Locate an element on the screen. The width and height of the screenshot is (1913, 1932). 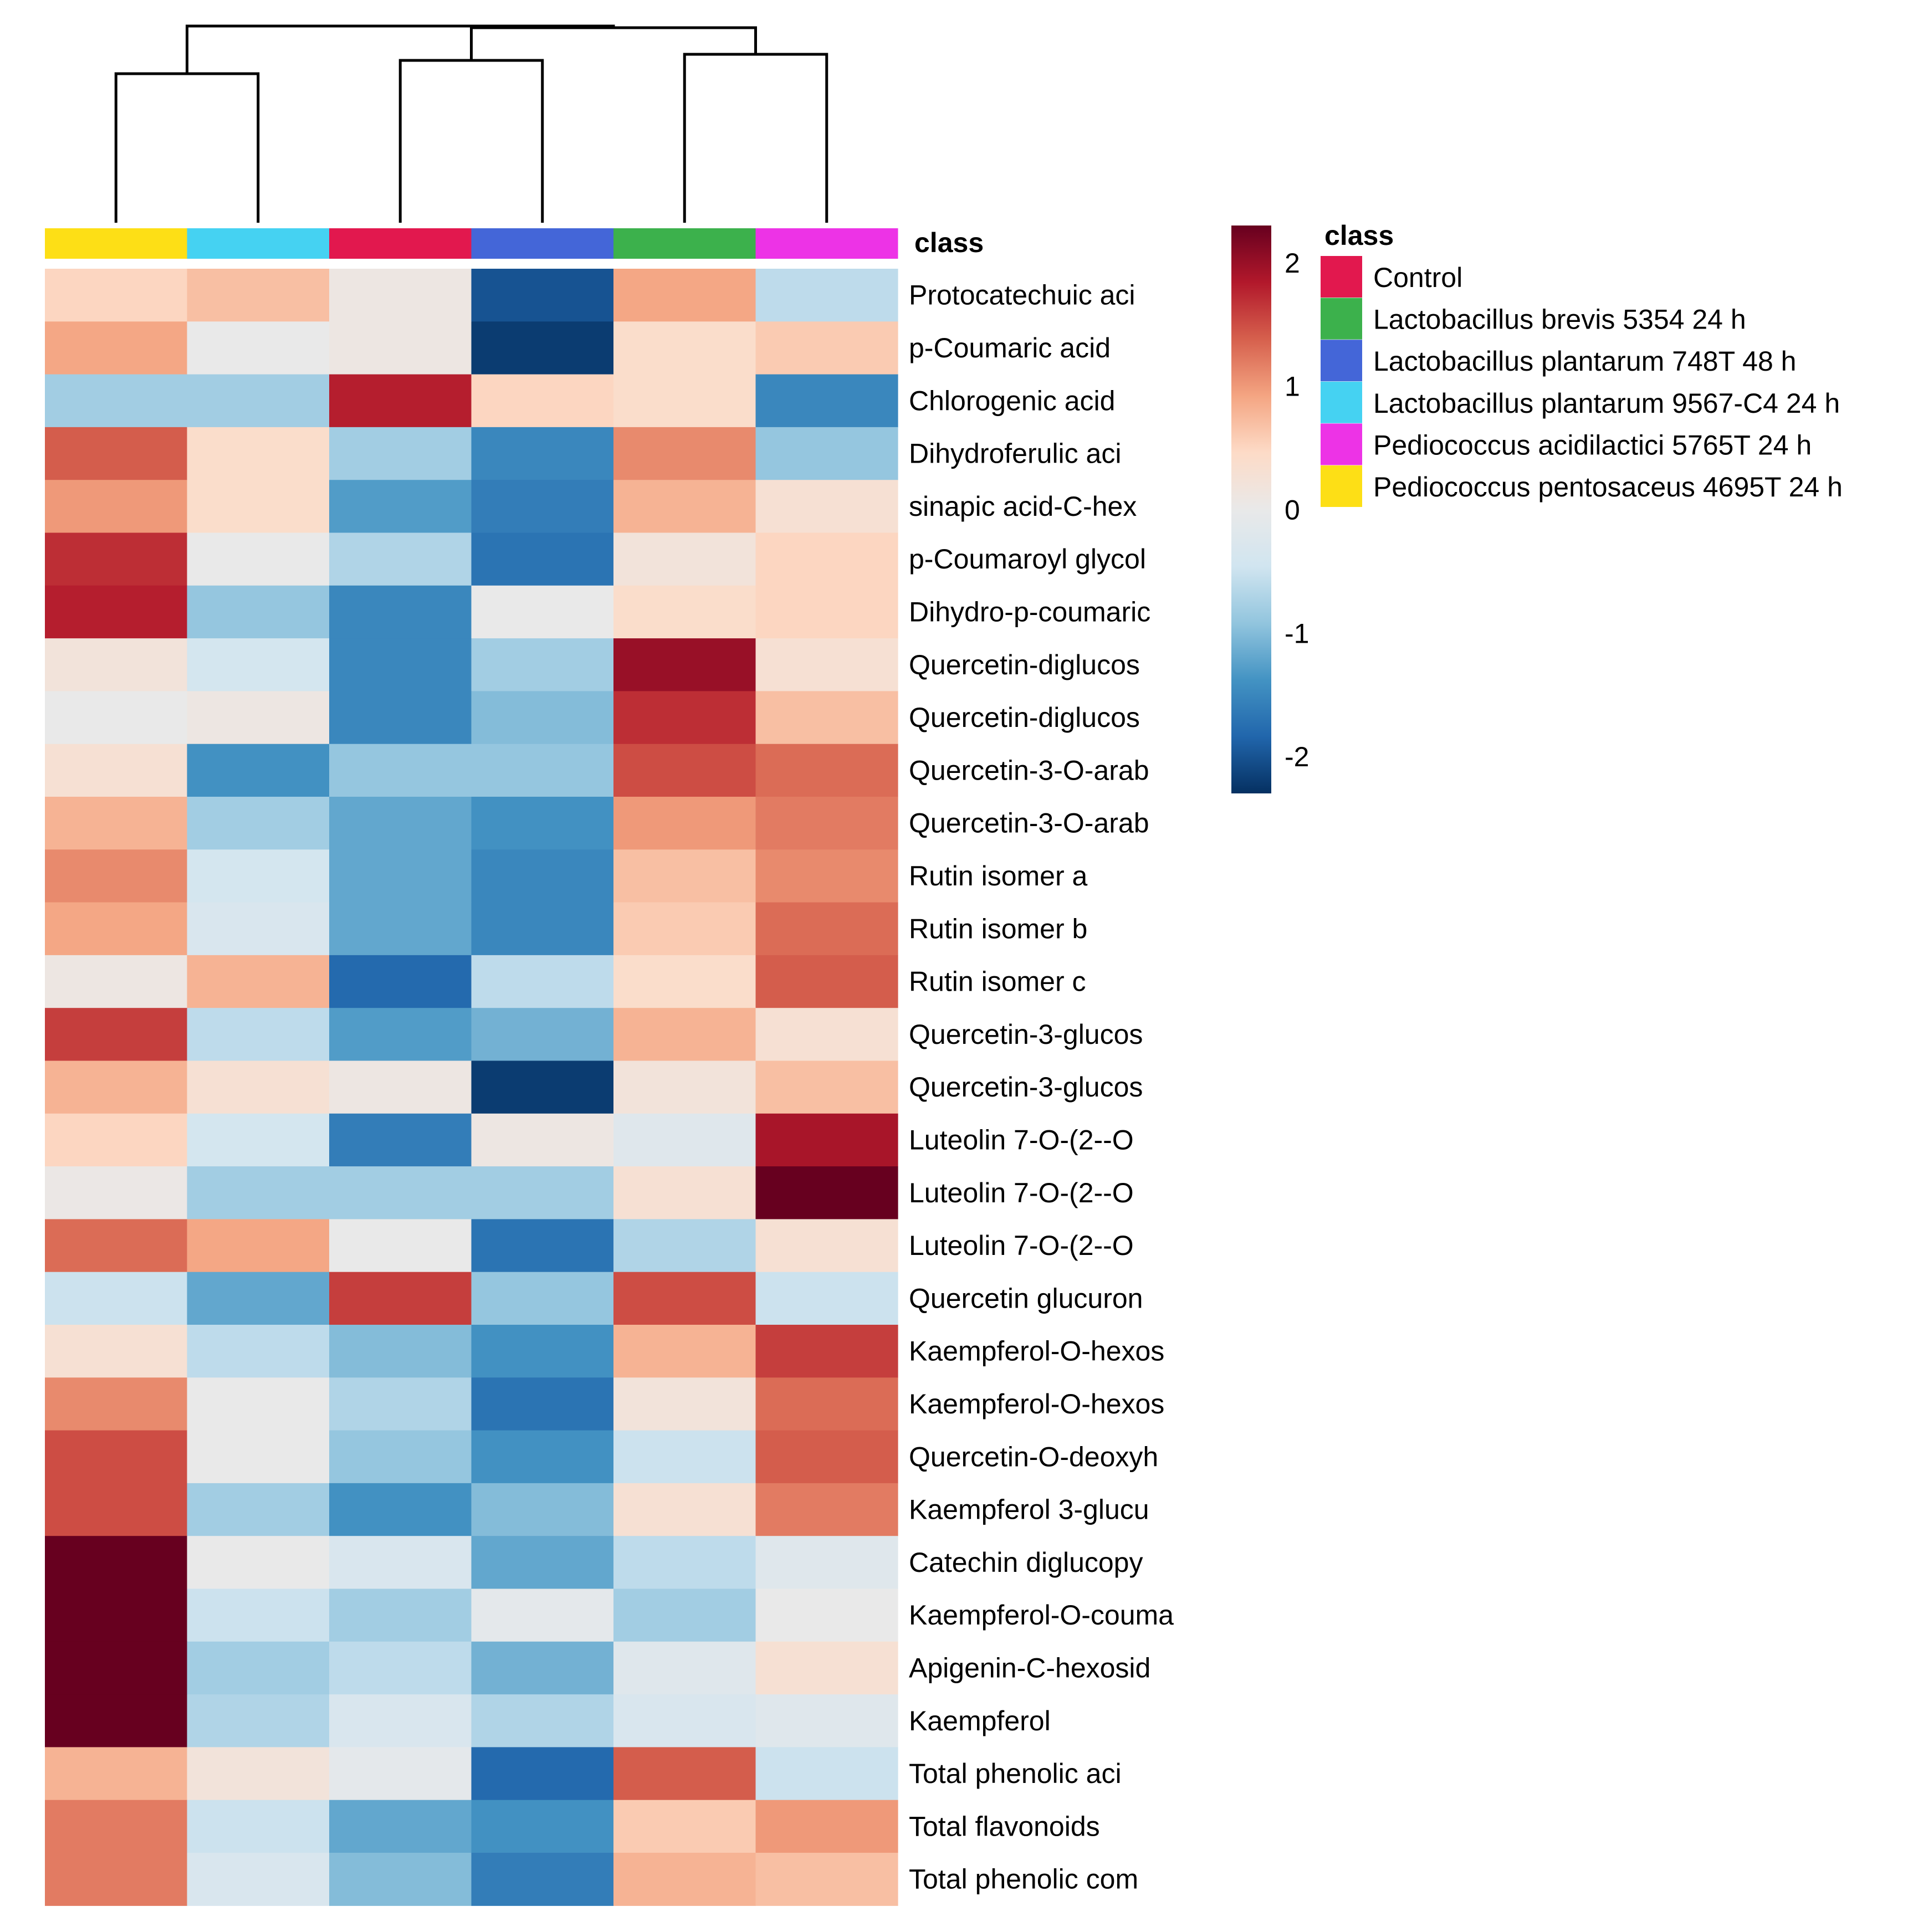
row-label: Quercetin-3-O-arab is located at coordinates (1029, 823).